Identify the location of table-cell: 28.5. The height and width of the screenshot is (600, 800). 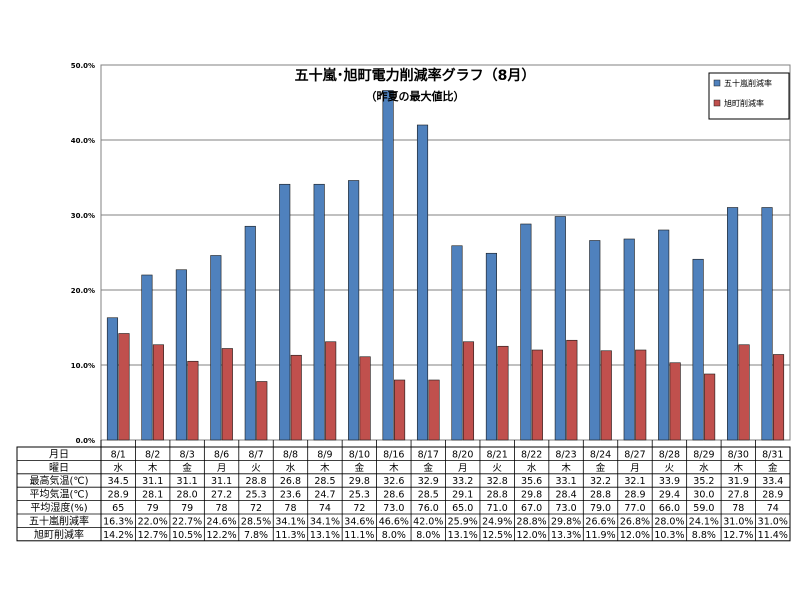
(428, 495).